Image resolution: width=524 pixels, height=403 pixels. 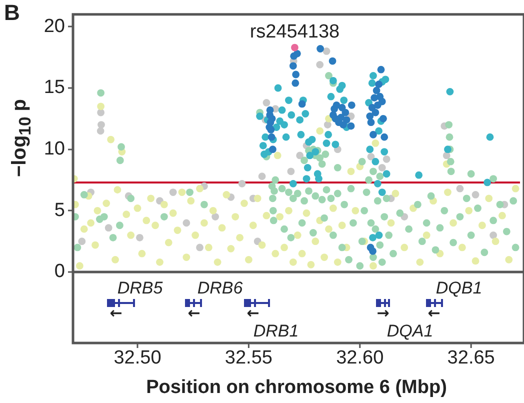 What do you see at coordinates (54, 26) in the screenshot?
I see `y-tick-label: 20` at bounding box center [54, 26].